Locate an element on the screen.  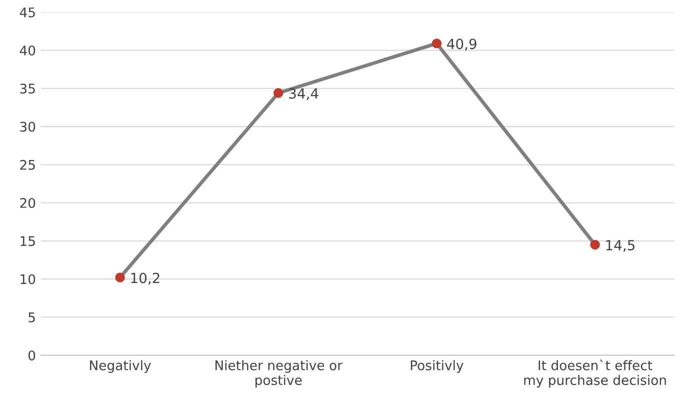
y-tick-label: 10 is located at coordinates (28, 279).